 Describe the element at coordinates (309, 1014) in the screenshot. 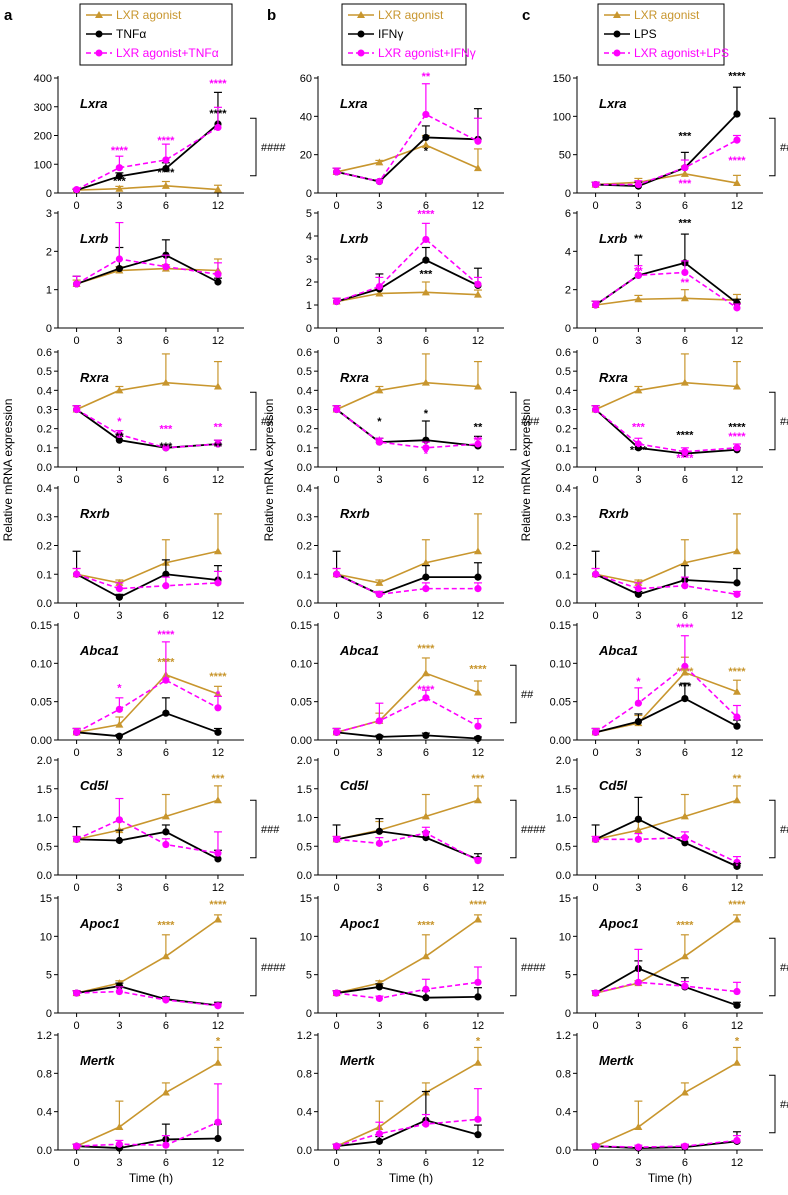

I see `y-tick-label: 0` at that location.